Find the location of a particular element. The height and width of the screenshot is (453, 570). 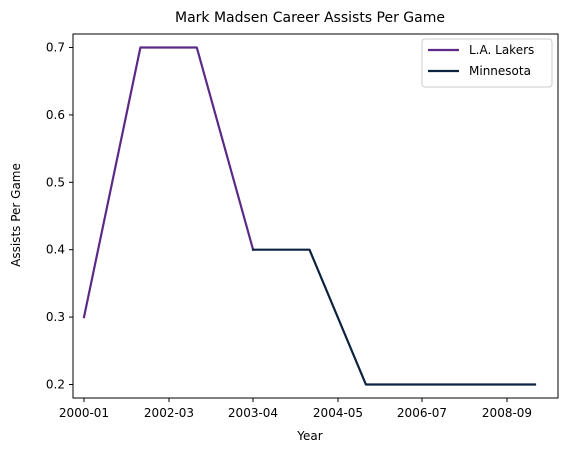

x-tick-label: 2002-03 is located at coordinates (169, 413).